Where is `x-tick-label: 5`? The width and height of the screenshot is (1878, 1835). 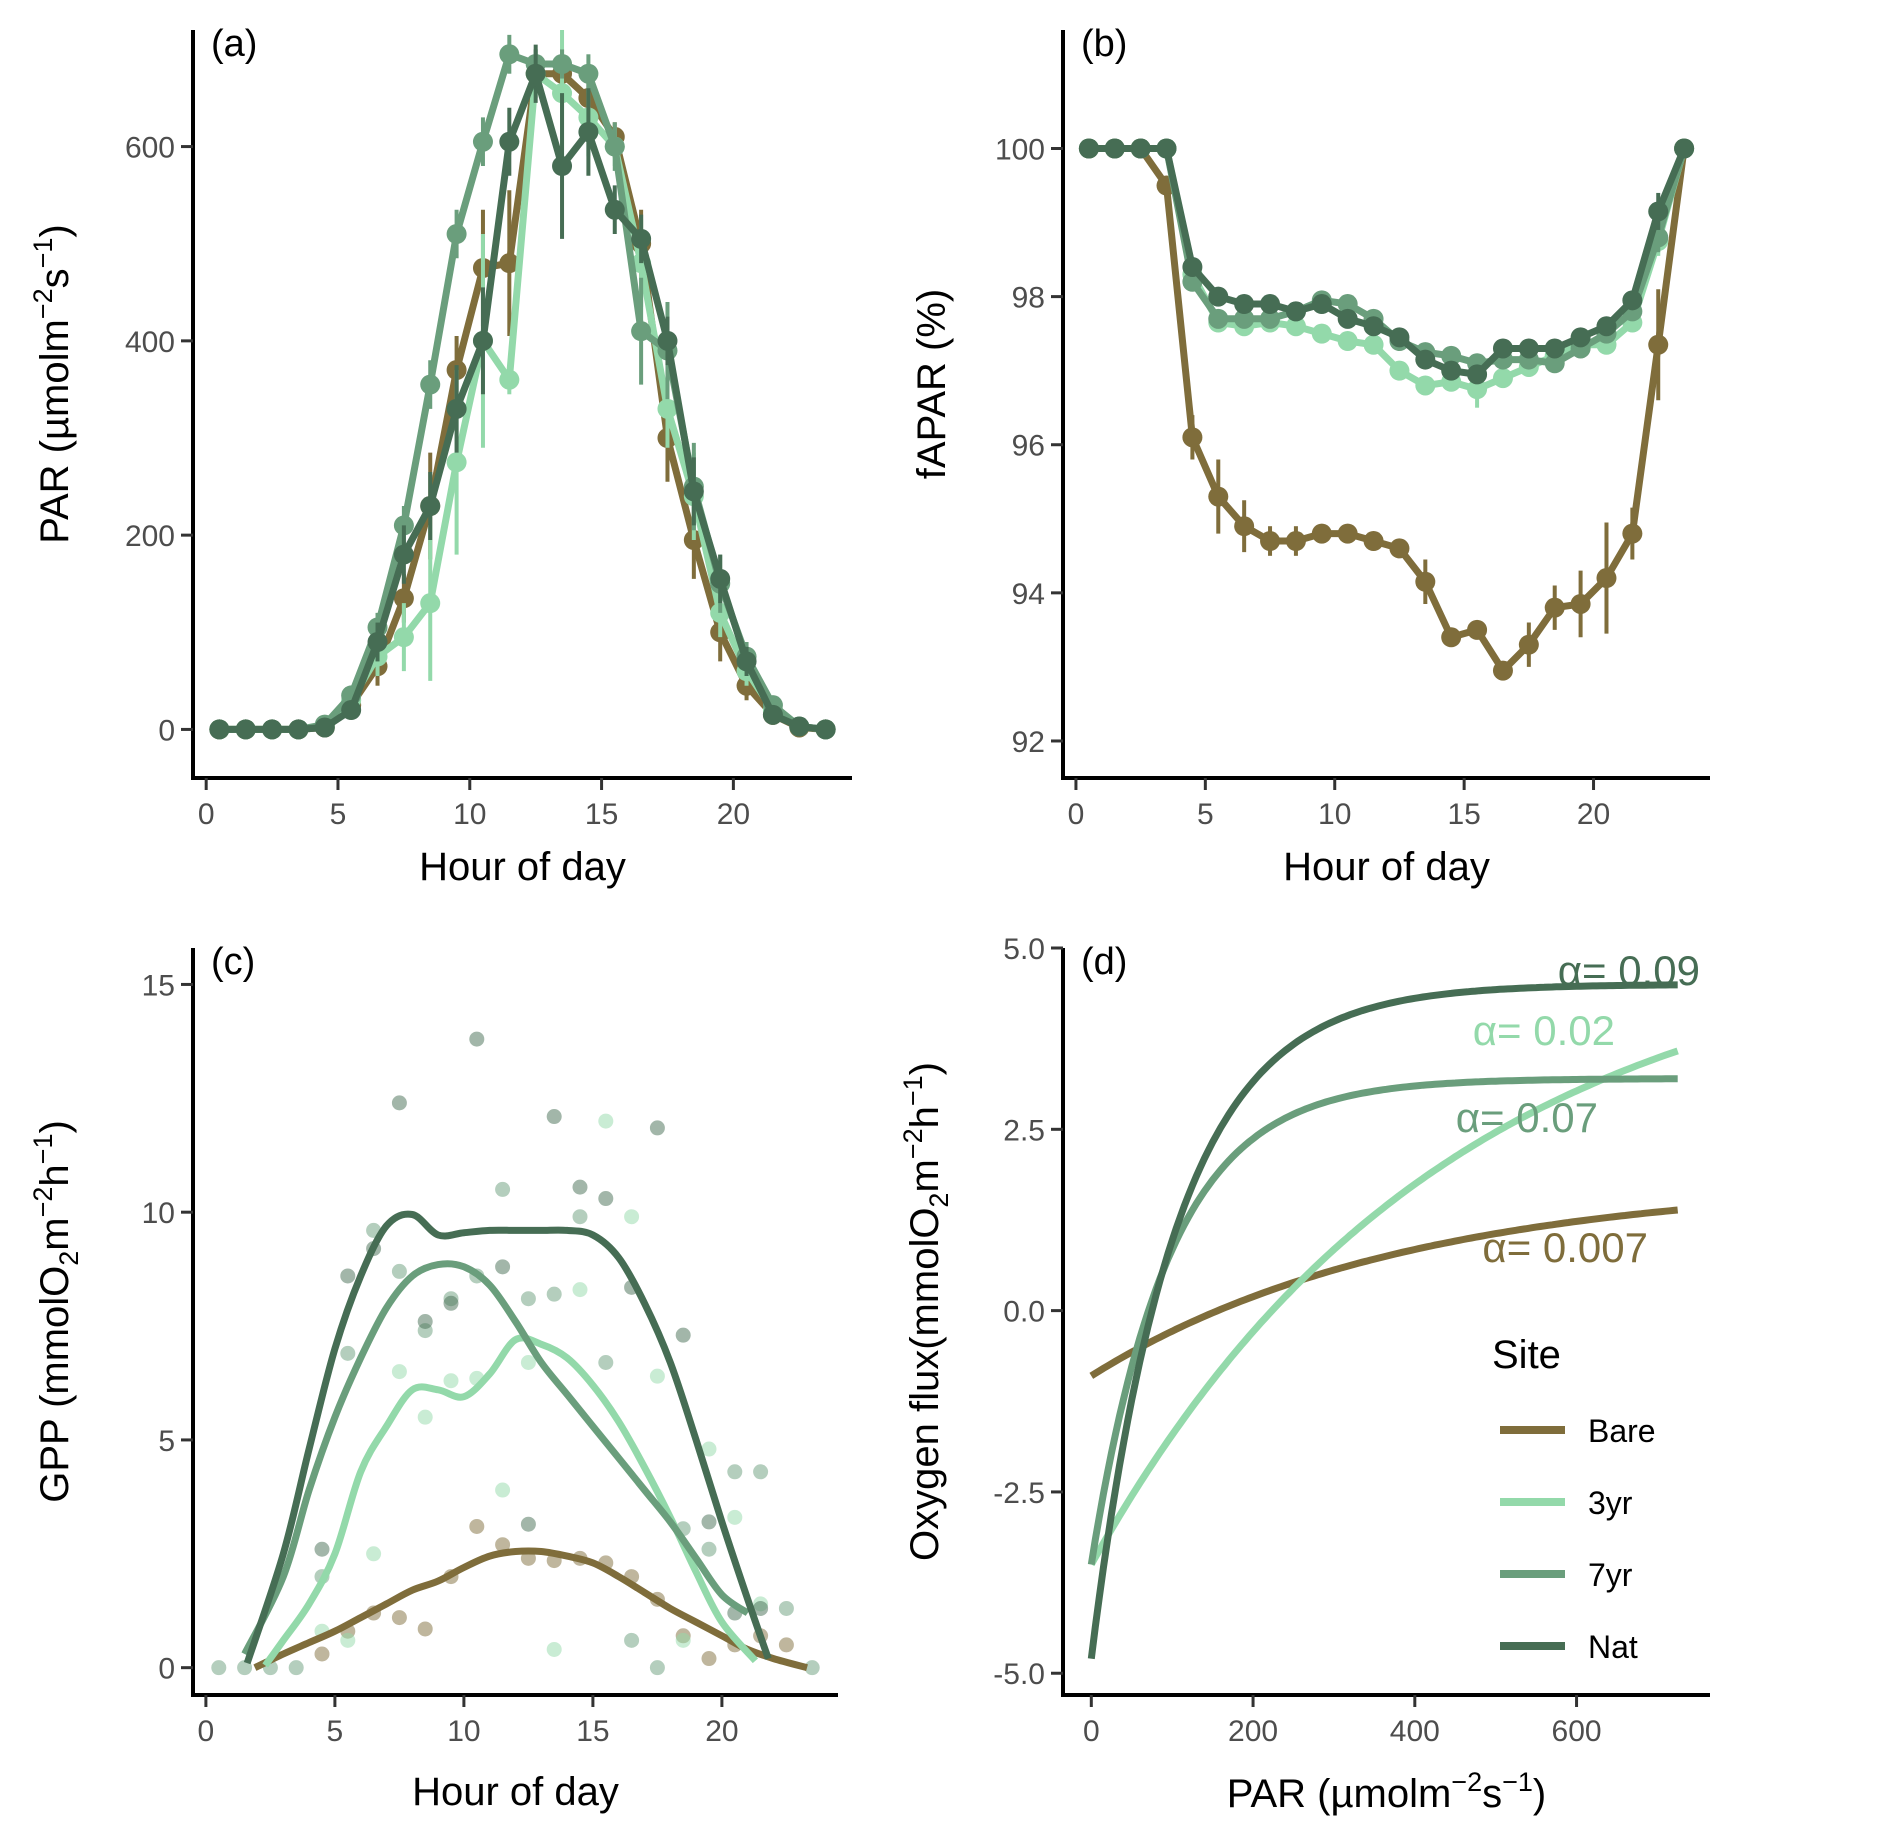
x-tick-label: 5 is located at coordinates (1205, 814).